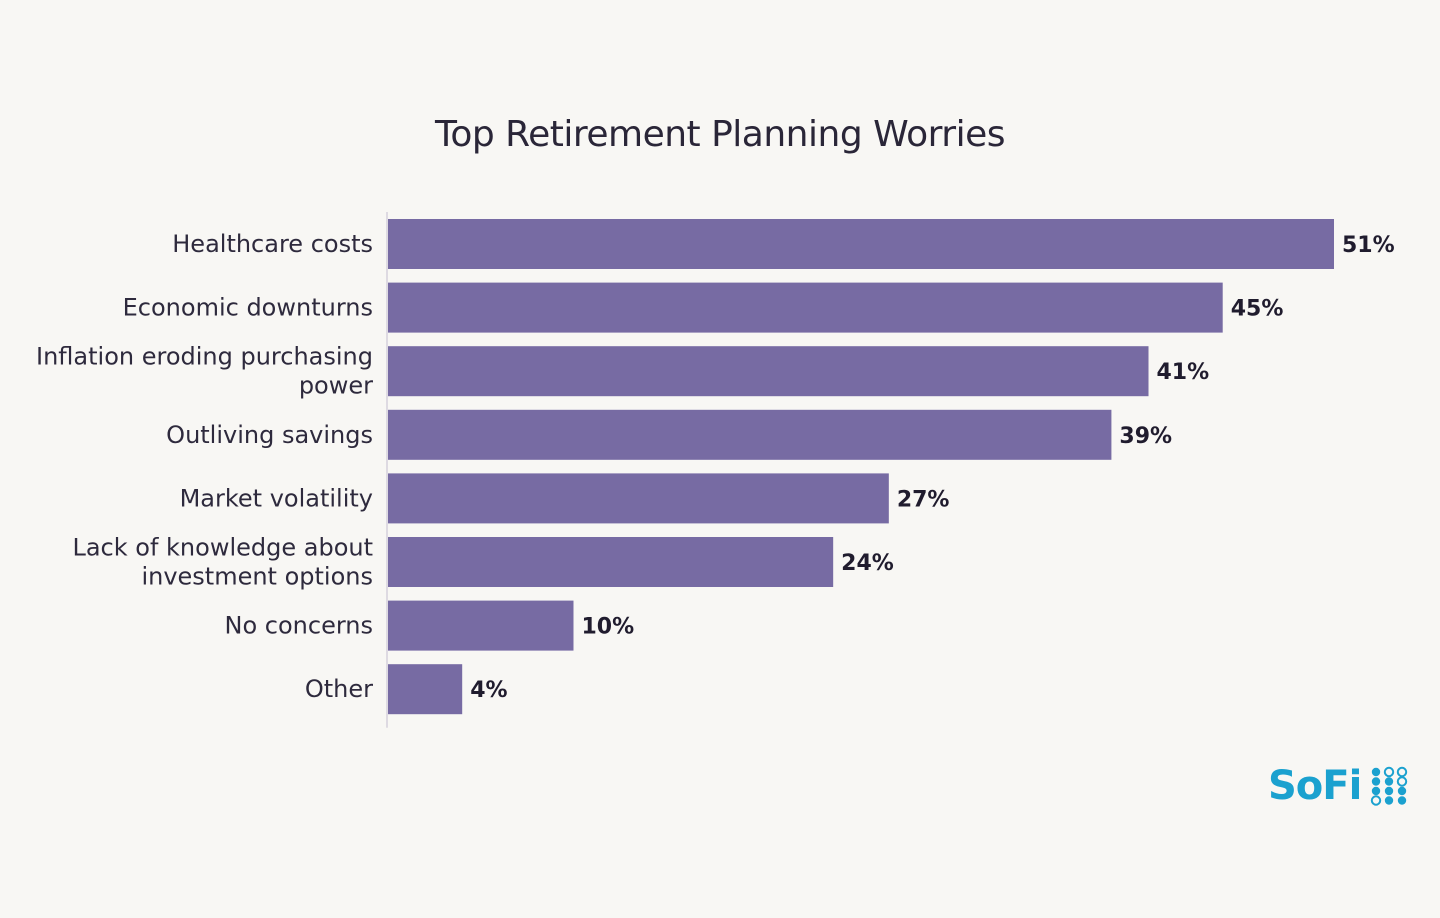  What do you see at coordinates (222, 548) in the screenshot?
I see `category-label-line: Lack of knowledge about` at bounding box center [222, 548].